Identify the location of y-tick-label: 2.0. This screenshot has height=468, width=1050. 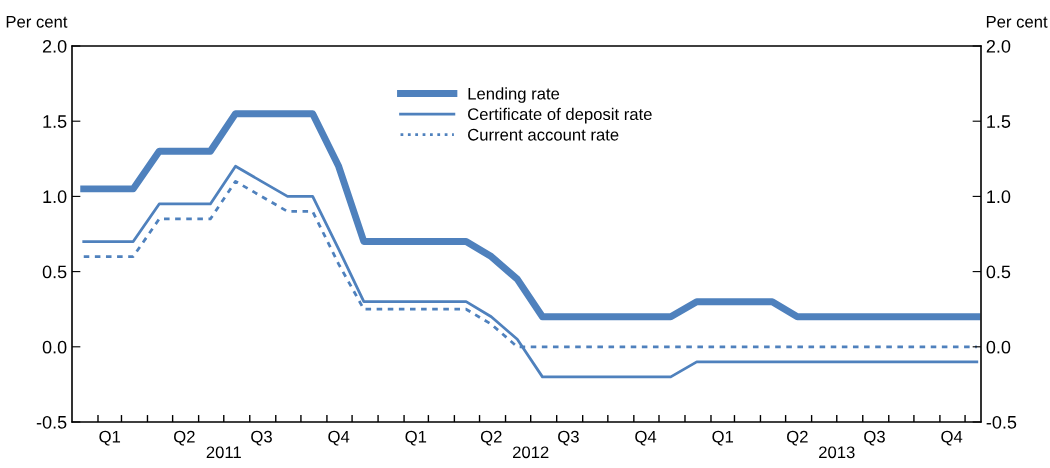
(54, 46).